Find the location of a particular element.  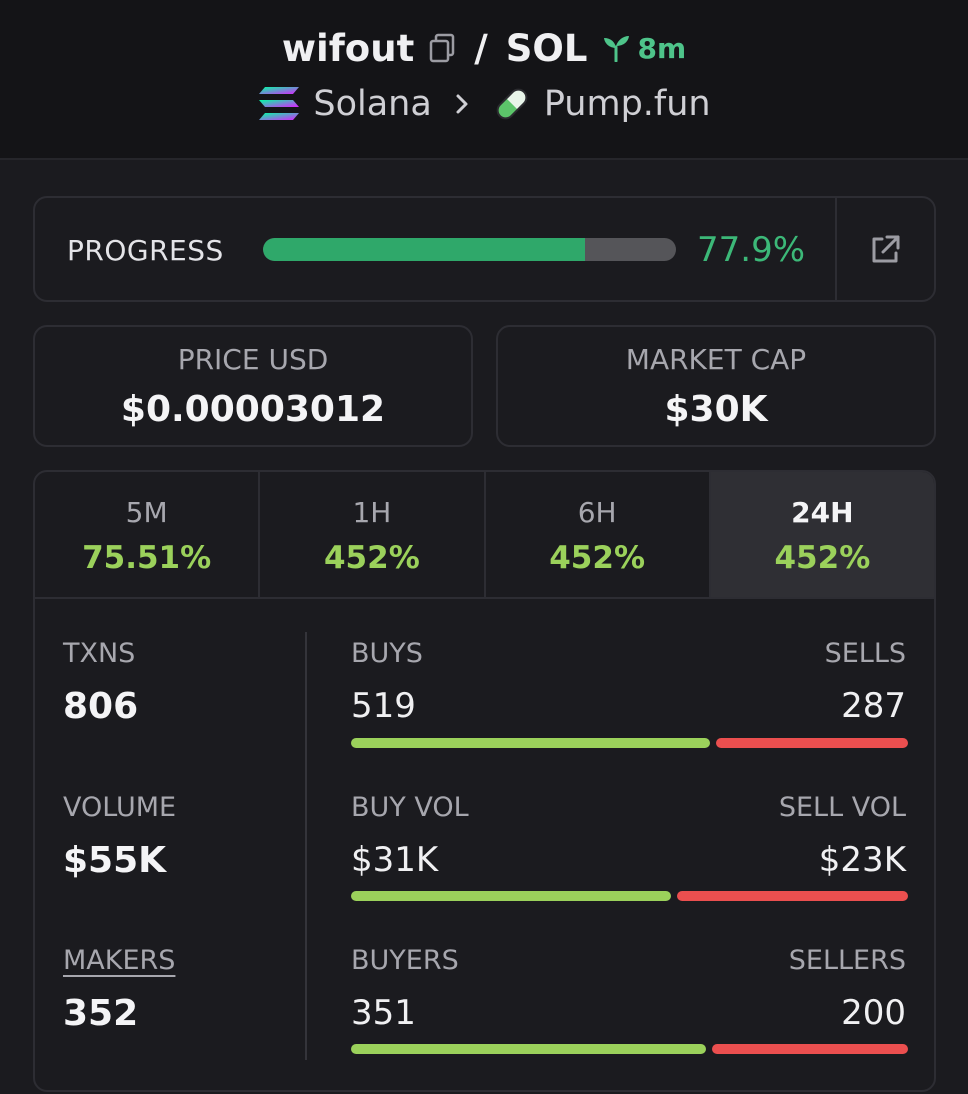

tab-1h: 1H 452% is located at coordinates (373, 534).